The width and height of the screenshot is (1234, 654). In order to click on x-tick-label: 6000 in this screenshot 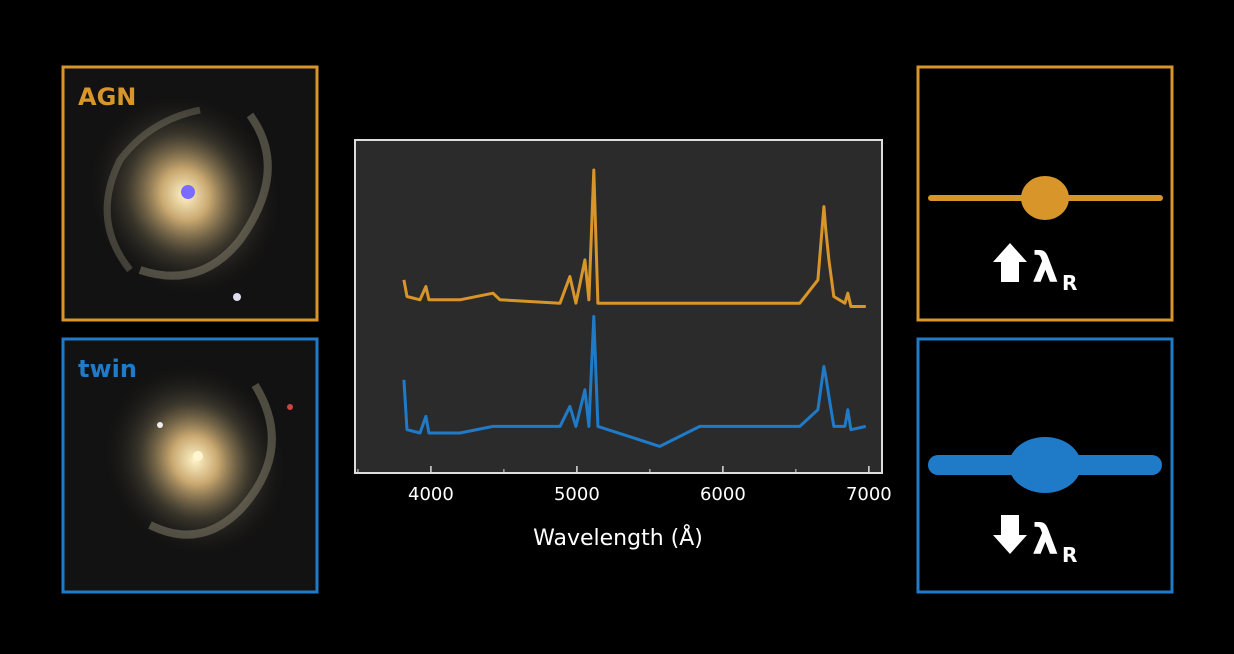, I will do `click(723, 494)`.